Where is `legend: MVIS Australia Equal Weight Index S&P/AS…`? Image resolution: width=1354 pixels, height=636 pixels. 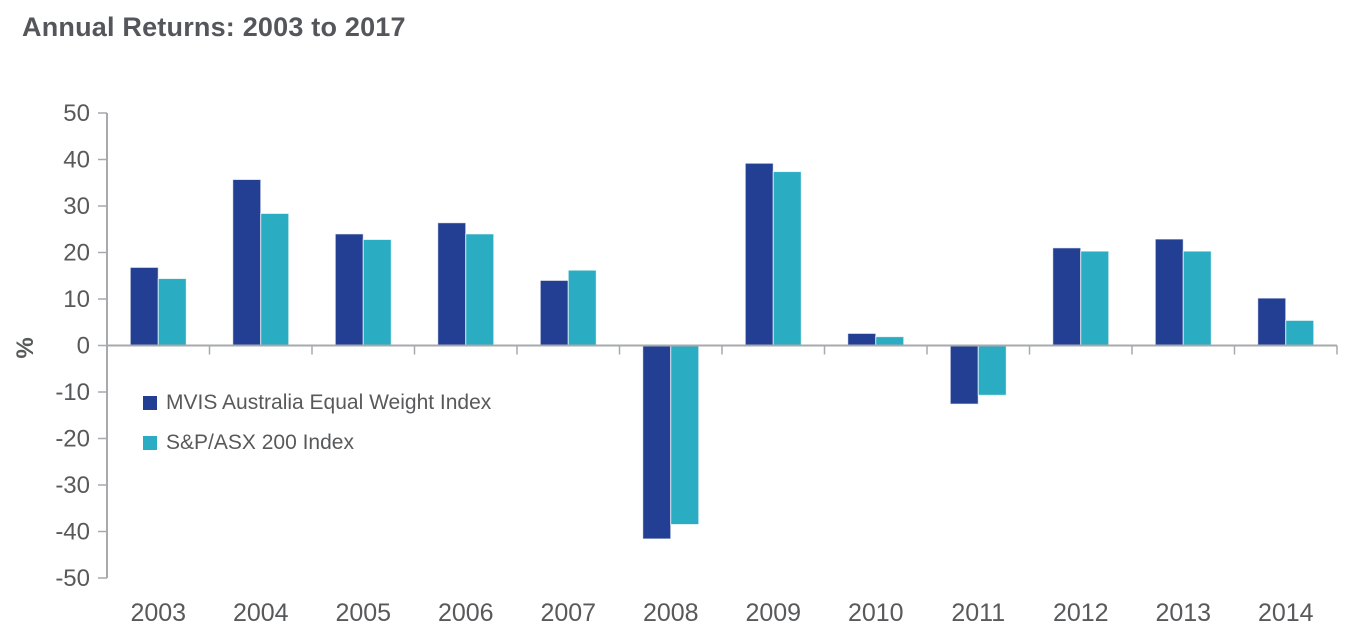
legend: MVIS Australia Equal Weight Index S&P/AS… is located at coordinates (317, 431).